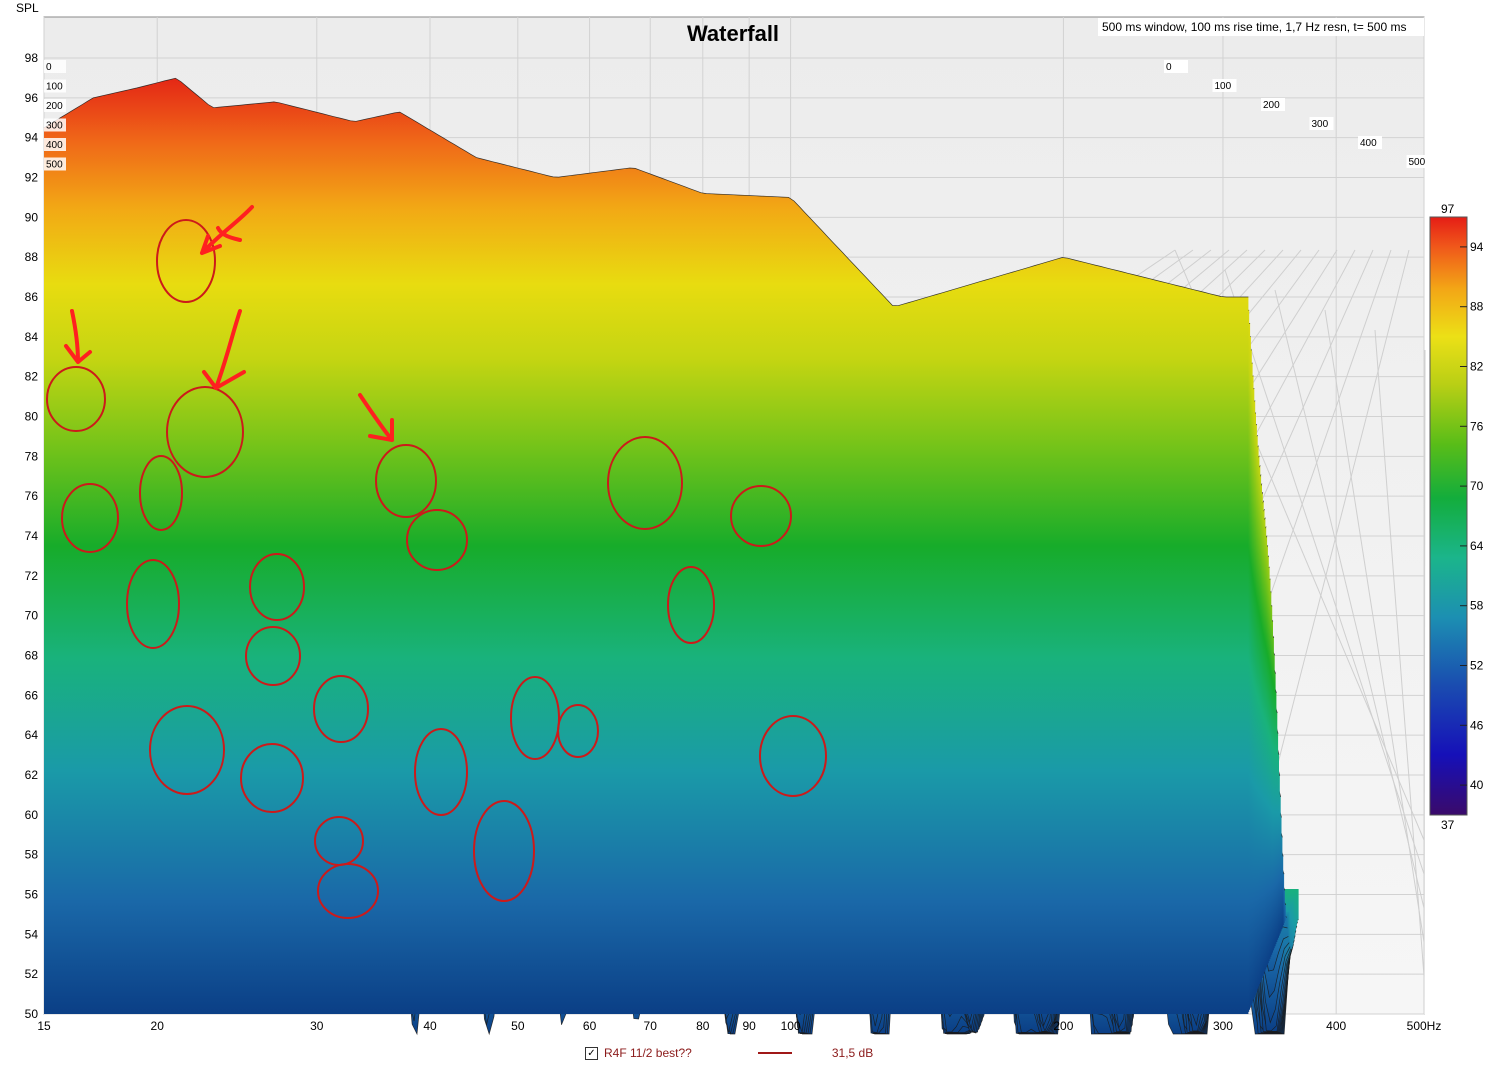  I want to click on x-tick-label: 200, so click(1063, 1026).